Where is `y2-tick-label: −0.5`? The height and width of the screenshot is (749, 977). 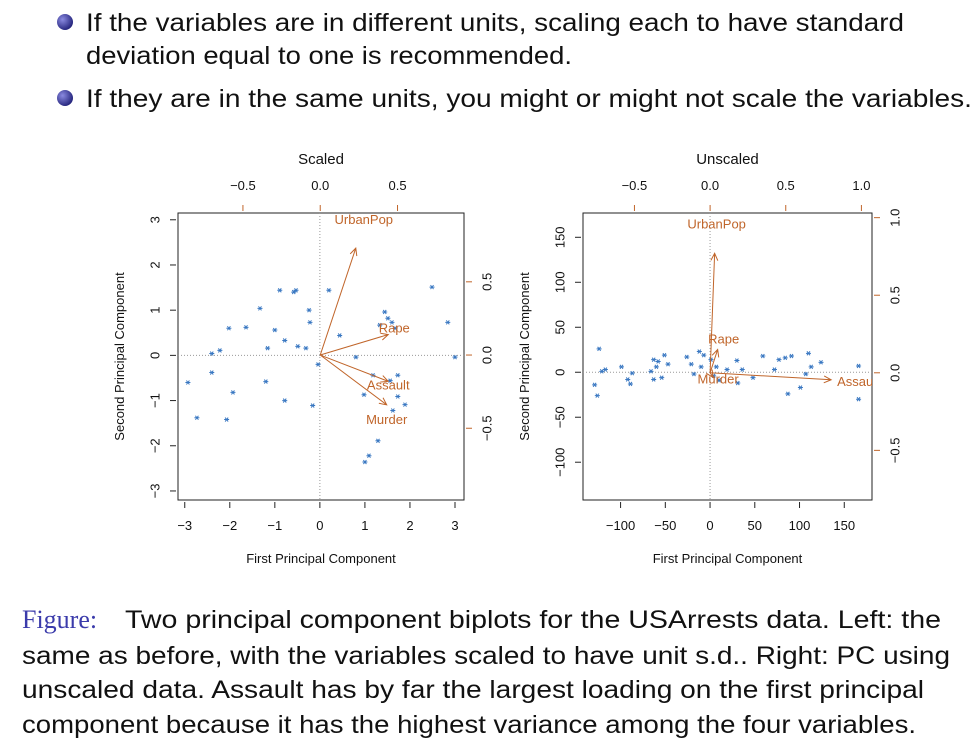
y2-tick-label: −0.5 is located at coordinates (486, 428).